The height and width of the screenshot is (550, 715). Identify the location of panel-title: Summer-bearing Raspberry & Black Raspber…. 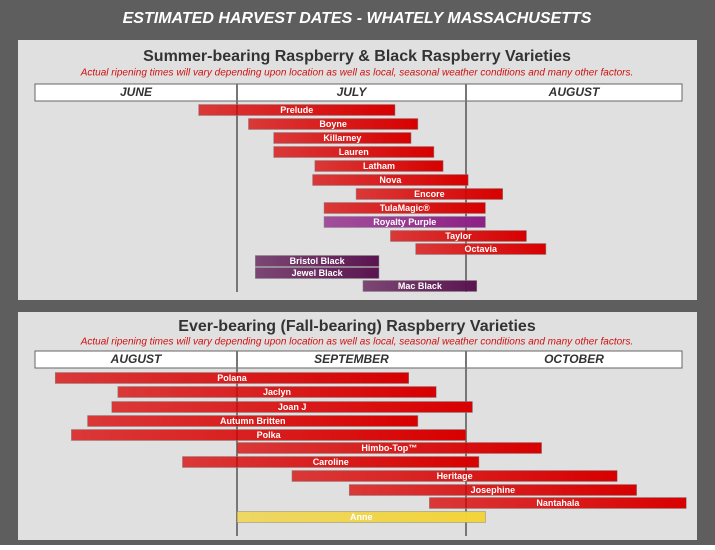
(357, 56).